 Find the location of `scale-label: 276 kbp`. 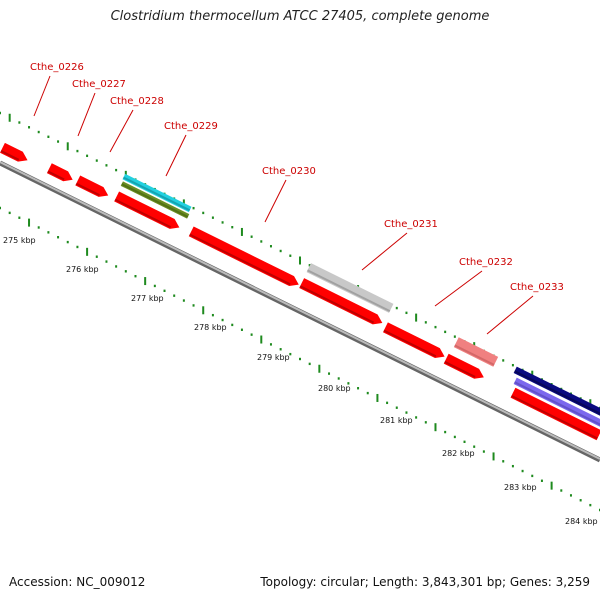

scale-label: 276 kbp is located at coordinates (82, 269).